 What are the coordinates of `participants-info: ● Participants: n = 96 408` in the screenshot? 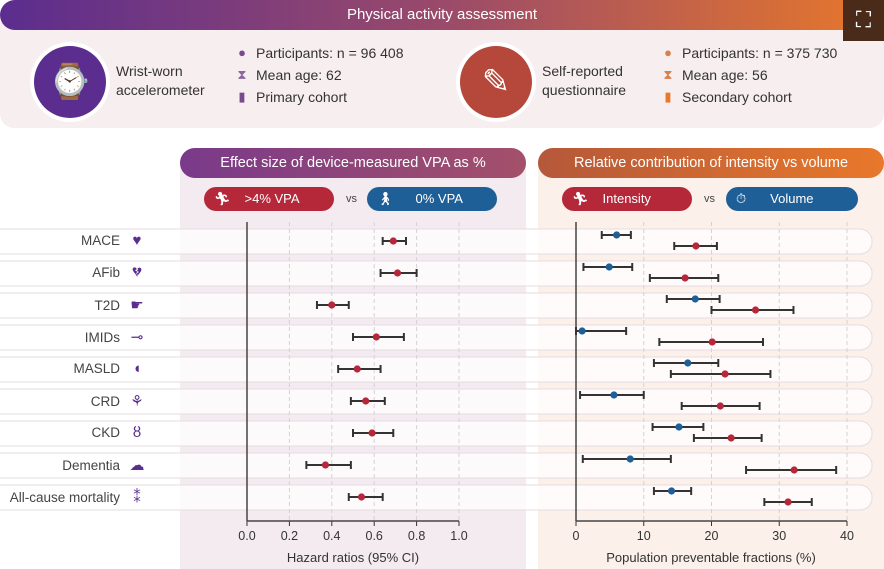 It's located at (320, 53).